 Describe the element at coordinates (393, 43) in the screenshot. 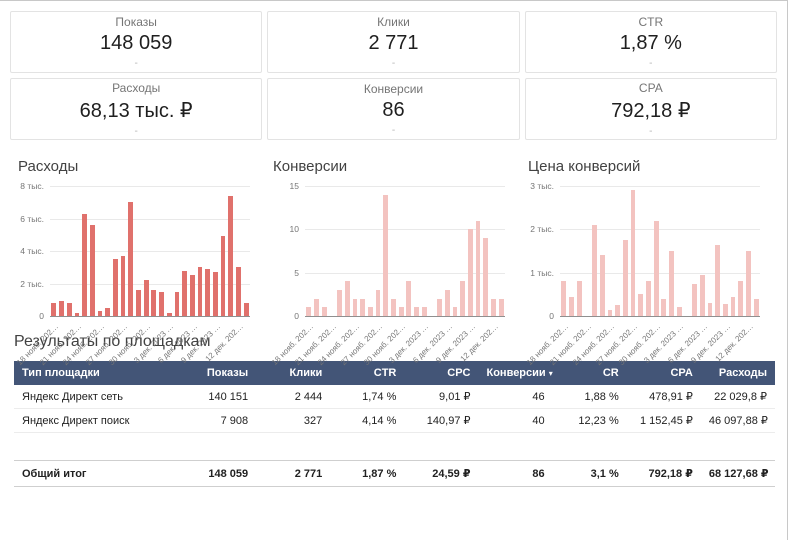

I see `scorecard-value: 2 771` at that location.